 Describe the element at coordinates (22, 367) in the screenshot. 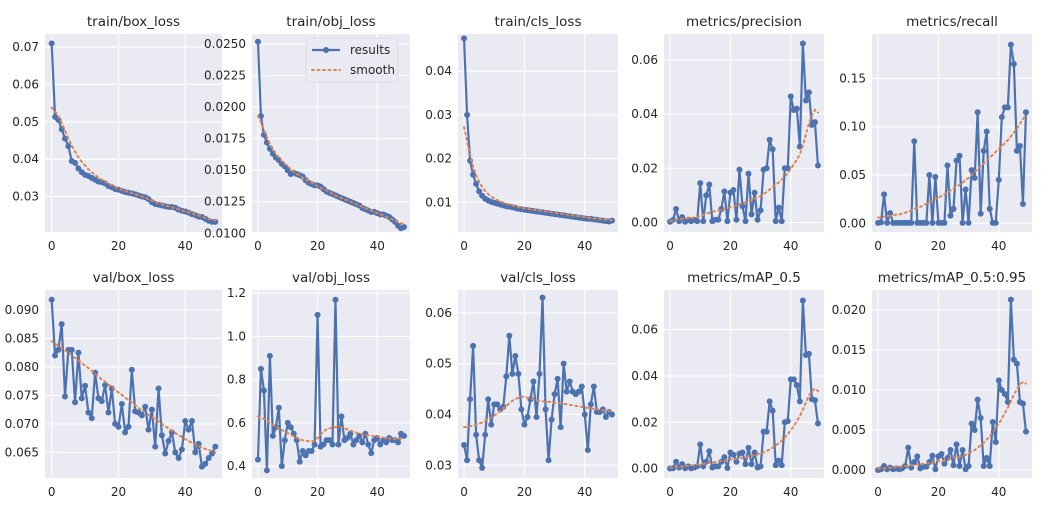

I see `y-tick-label: 0.080` at that location.